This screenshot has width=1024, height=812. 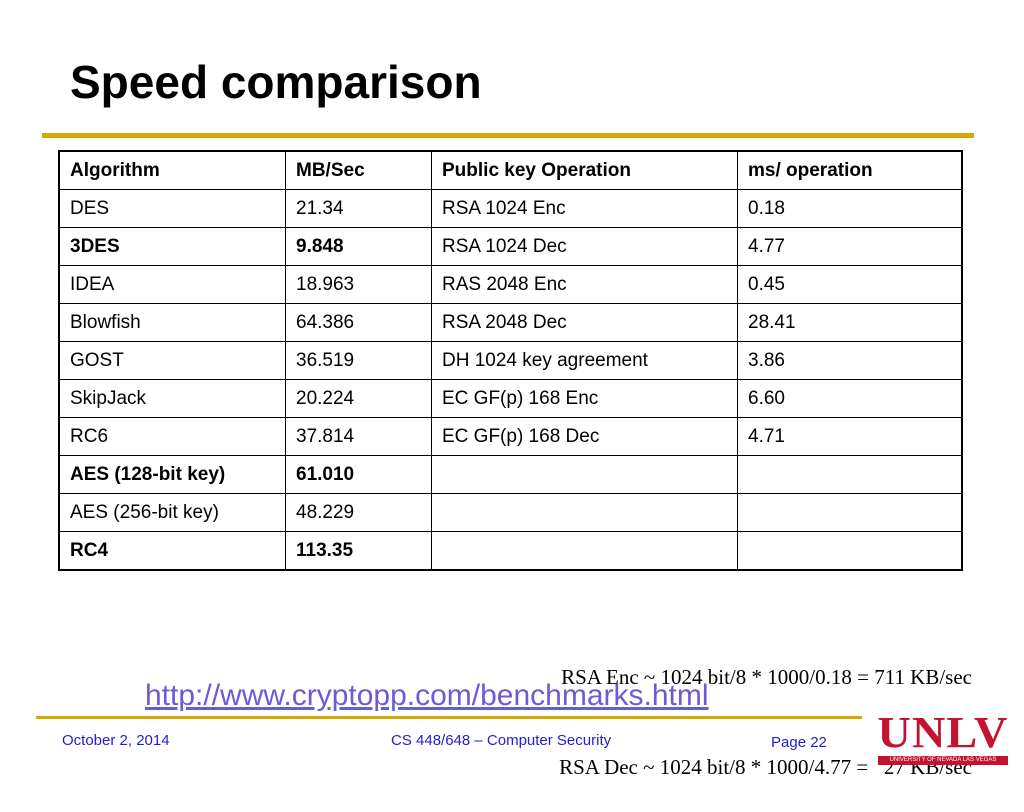 What do you see at coordinates (358, 551) in the screenshot?
I see `cell-mb-sec: 113.35` at bounding box center [358, 551].